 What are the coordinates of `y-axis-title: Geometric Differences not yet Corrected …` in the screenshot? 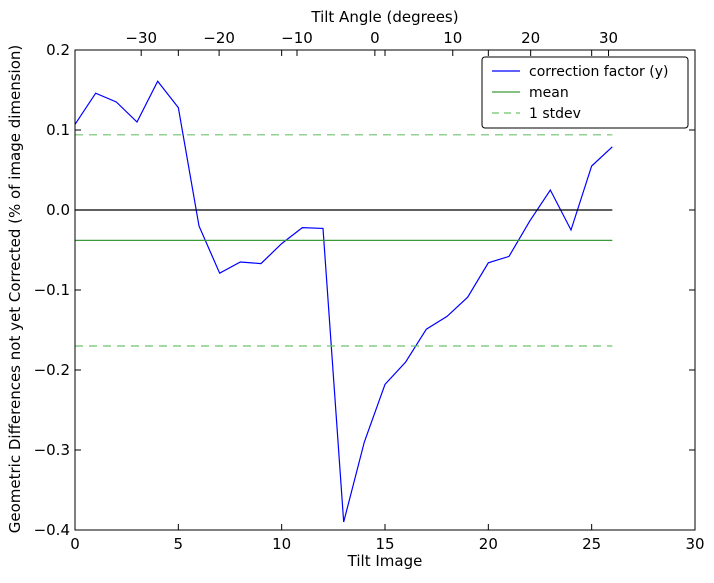 It's located at (15, 289).